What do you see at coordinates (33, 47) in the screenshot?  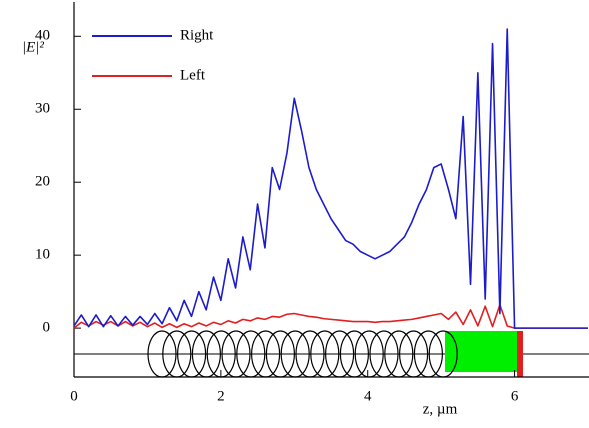 I see `y-axis-label: |E|²` at bounding box center [33, 47].